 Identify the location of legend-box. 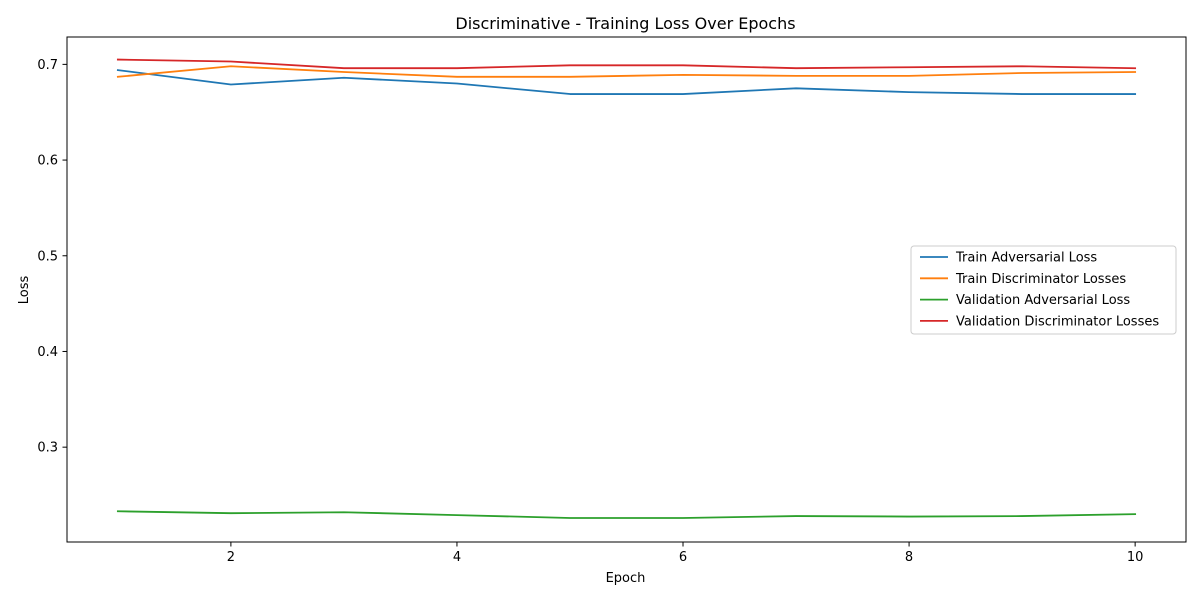
(1043, 290).